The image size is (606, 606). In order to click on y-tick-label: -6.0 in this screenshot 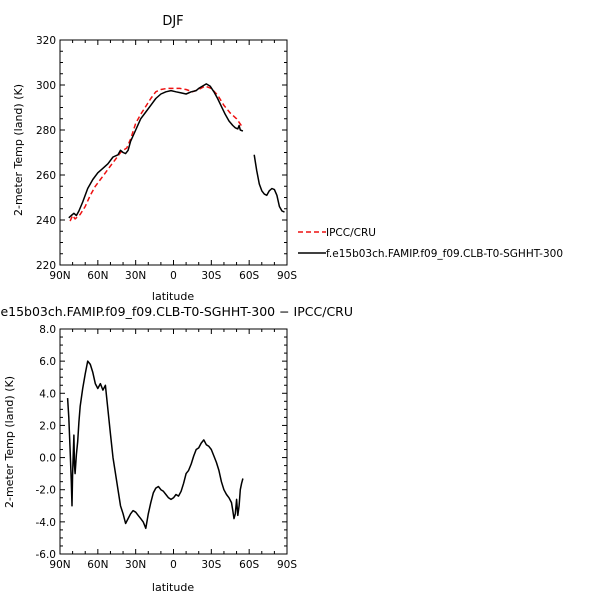, I will do `click(46, 555)`.